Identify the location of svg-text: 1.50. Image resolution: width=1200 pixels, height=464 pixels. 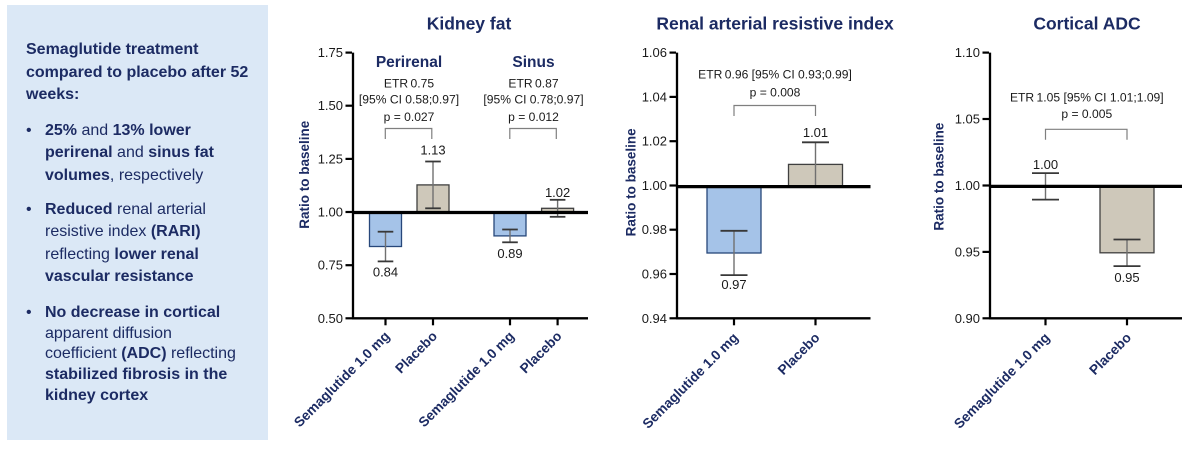
(330, 105).